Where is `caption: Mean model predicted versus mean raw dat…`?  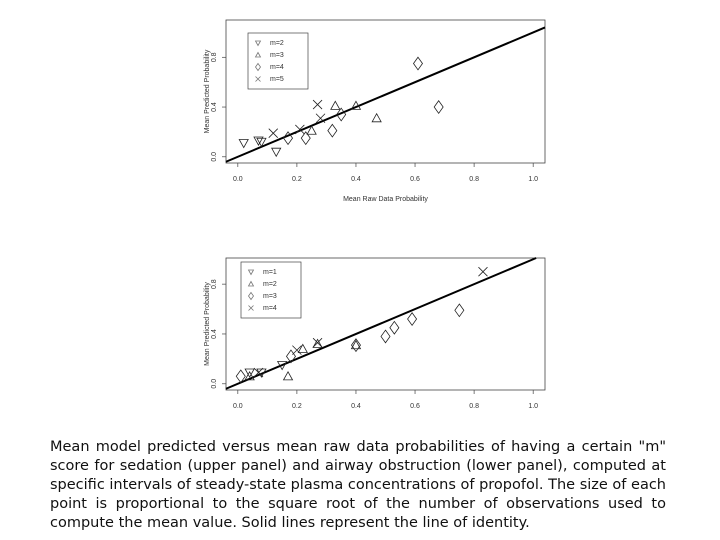
caption: Mean model predicted versus mean raw dat… is located at coordinates (358, 485).